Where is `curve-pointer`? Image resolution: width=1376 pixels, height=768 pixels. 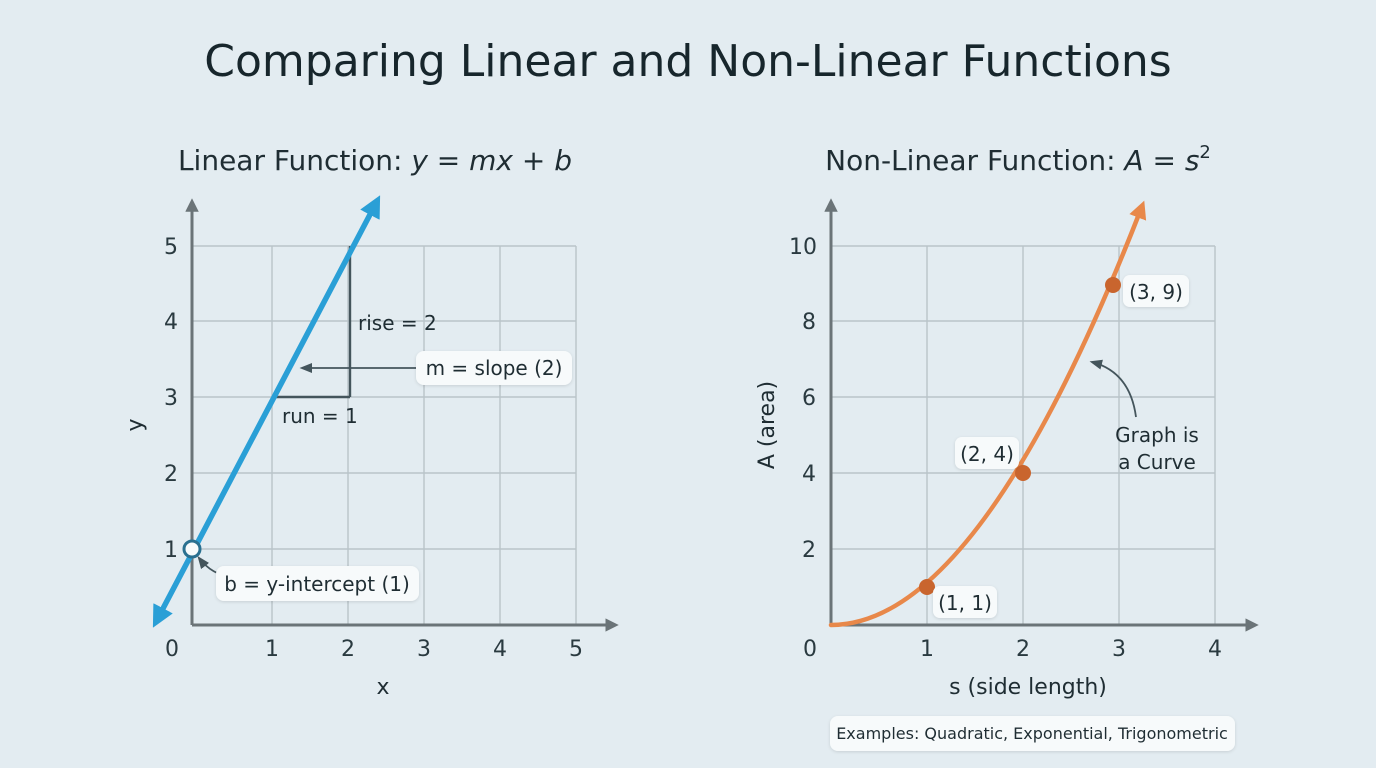 curve-pointer is located at coordinates (1113, 388).